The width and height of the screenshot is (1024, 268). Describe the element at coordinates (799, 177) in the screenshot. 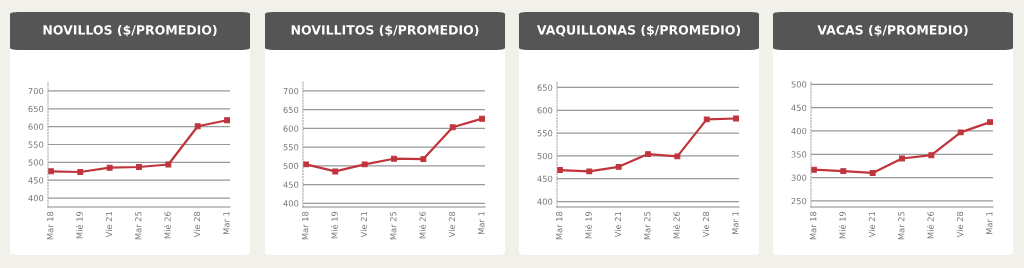

I see `y-tick-label: 300` at that location.